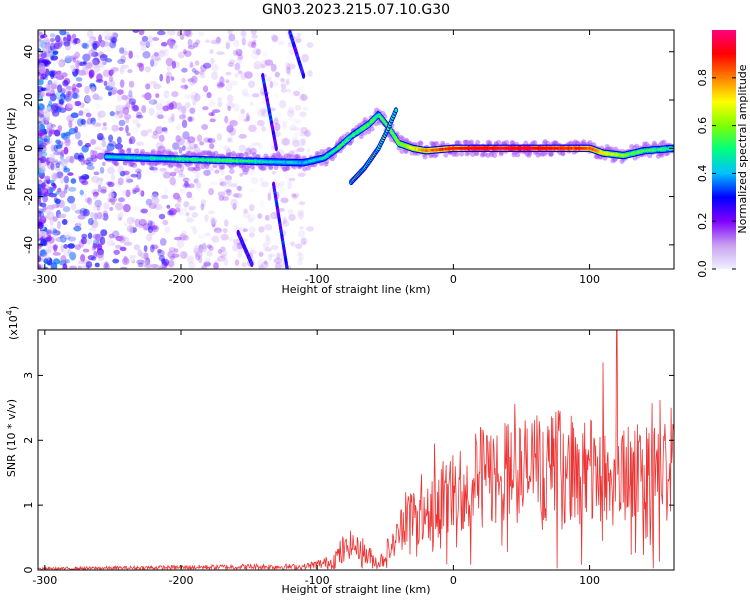 The width and height of the screenshot is (750, 600). Describe the element at coordinates (589, 279) in the screenshot. I see `spectrogram-xtick-label: 100` at that location.